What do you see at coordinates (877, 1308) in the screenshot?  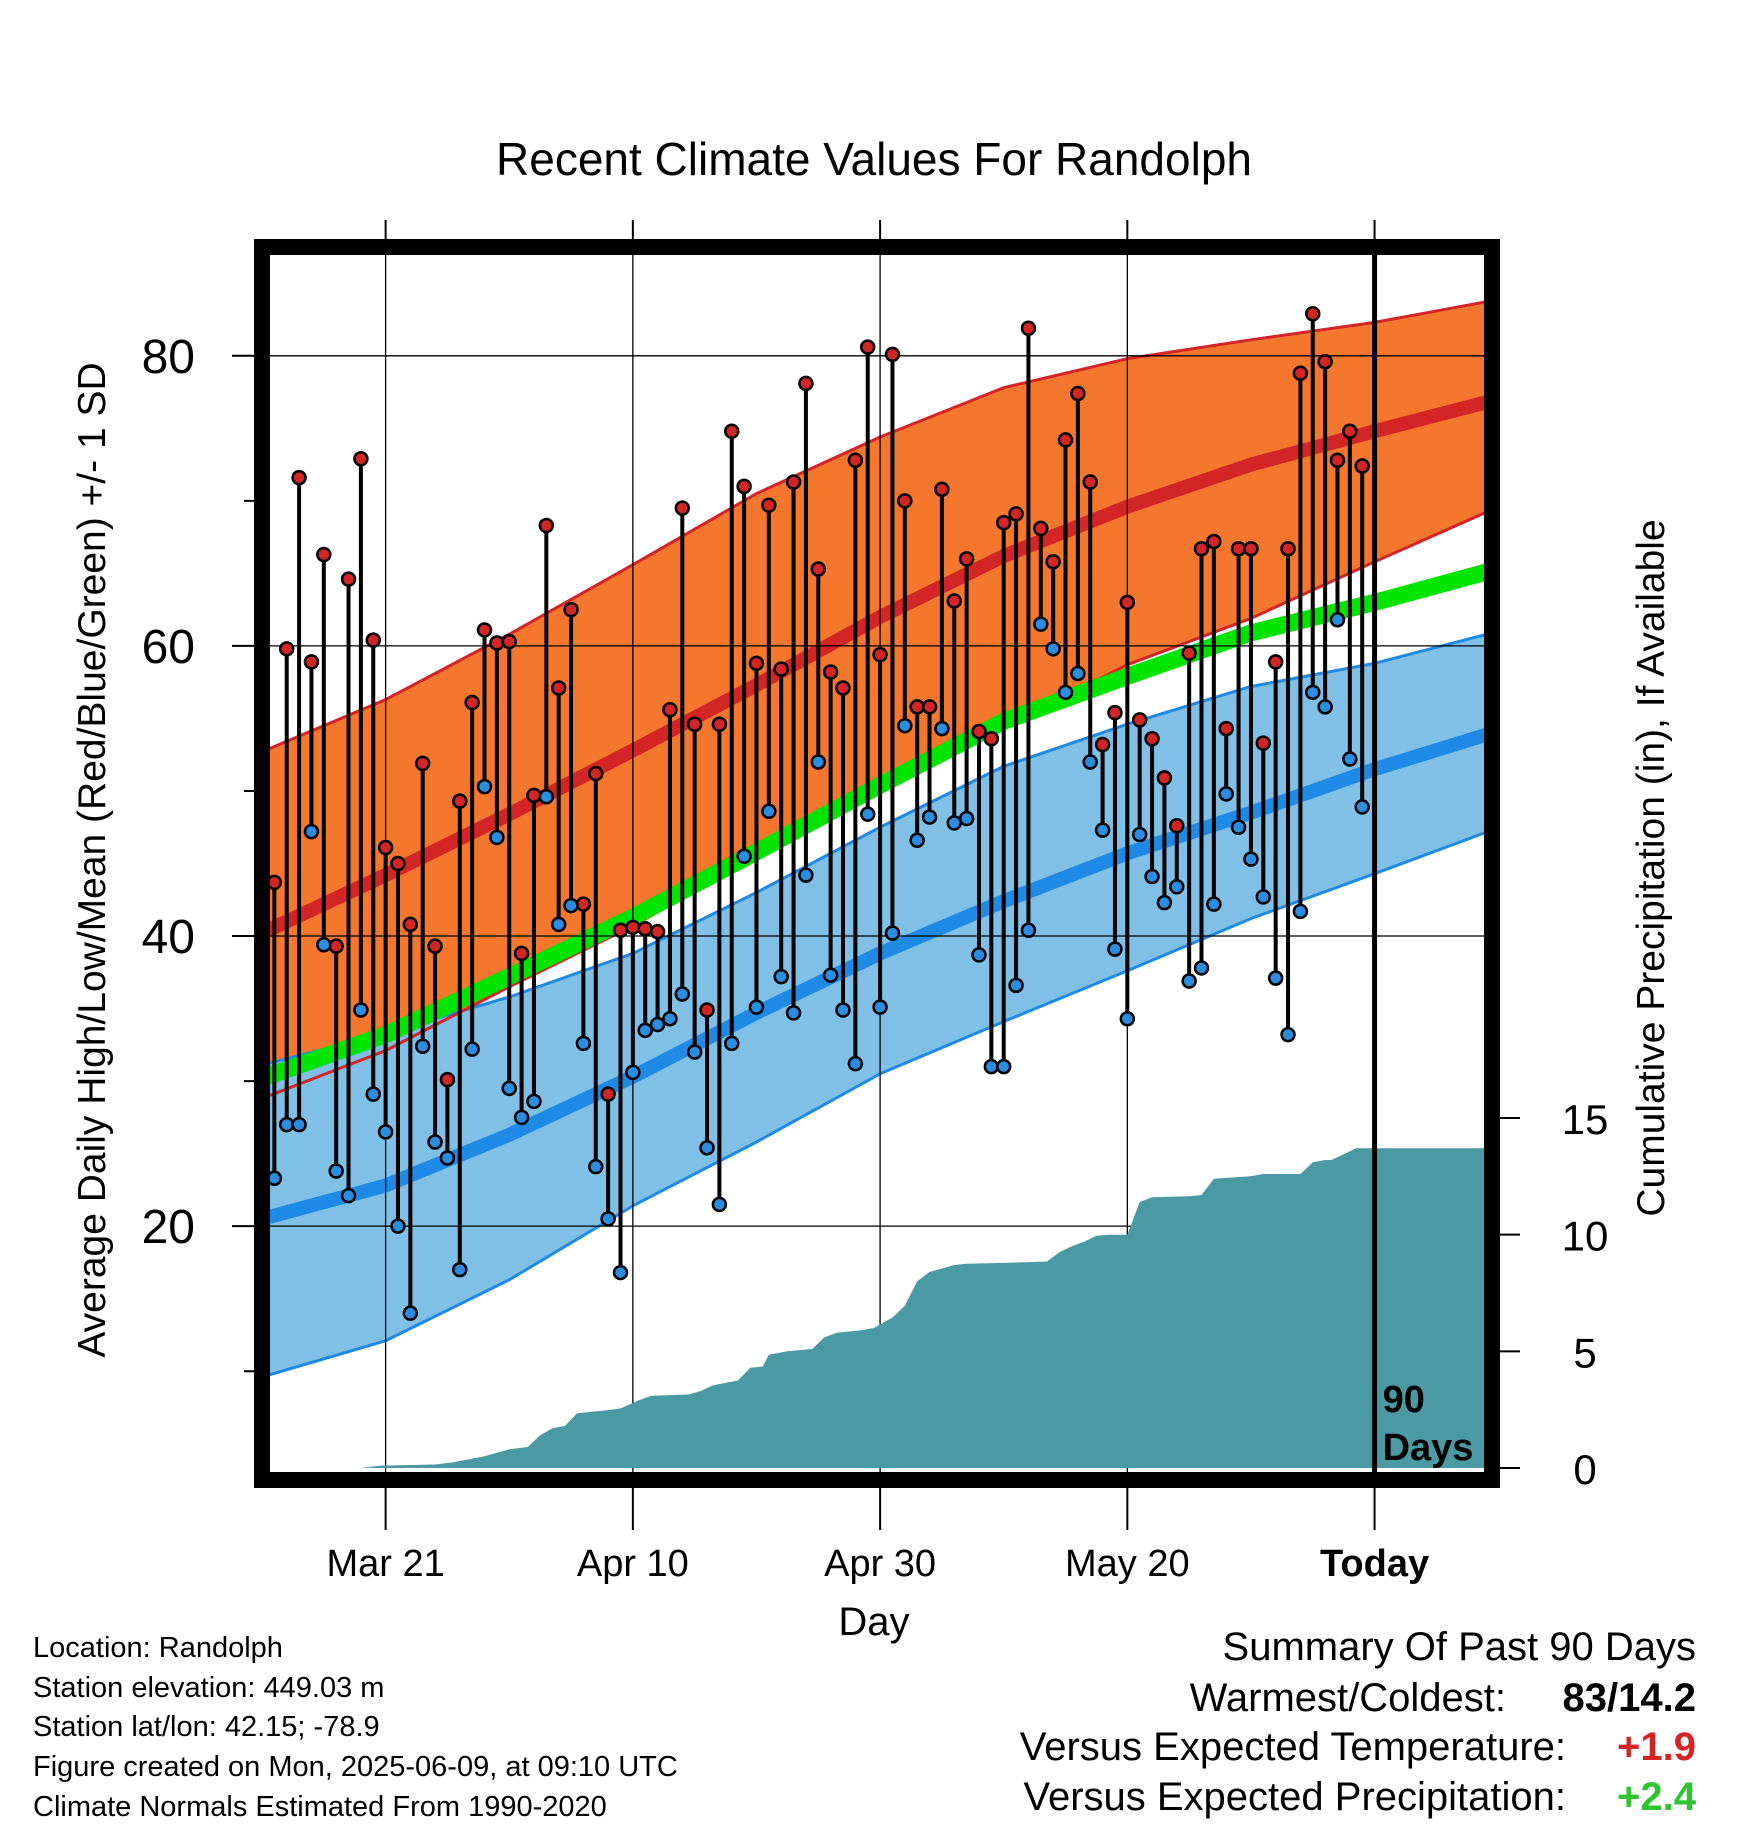 I see `cumulative-precip-area` at bounding box center [877, 1308].